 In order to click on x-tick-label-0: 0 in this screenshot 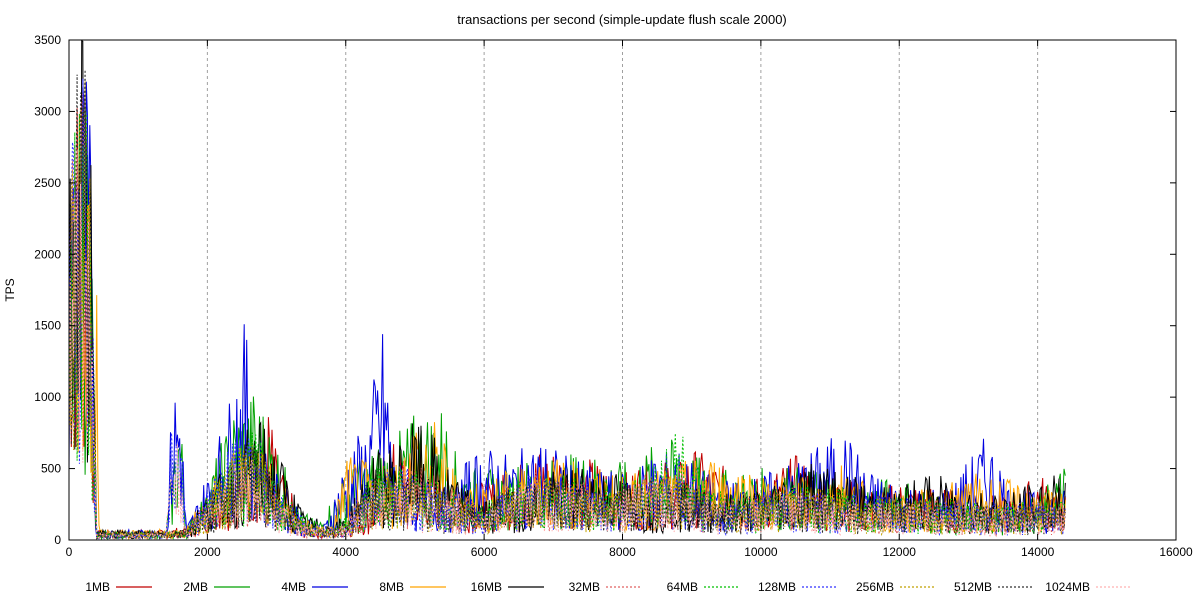, I will do `click(69, 552)`.